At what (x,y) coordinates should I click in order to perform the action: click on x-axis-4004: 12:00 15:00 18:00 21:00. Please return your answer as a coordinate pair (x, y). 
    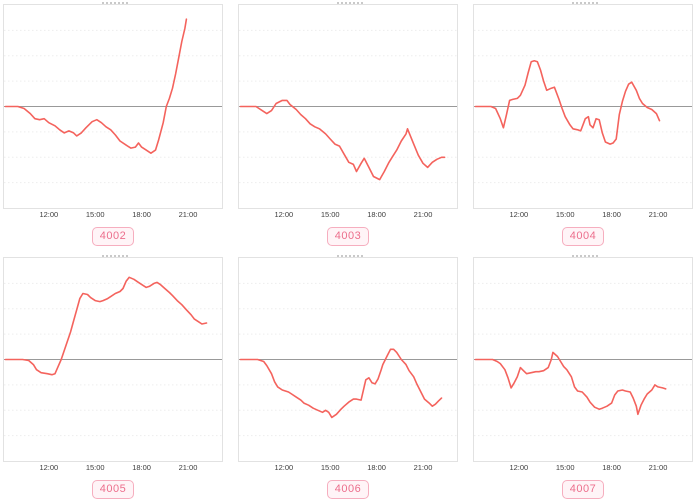
    Looking at the image, I should click on (583, 215).